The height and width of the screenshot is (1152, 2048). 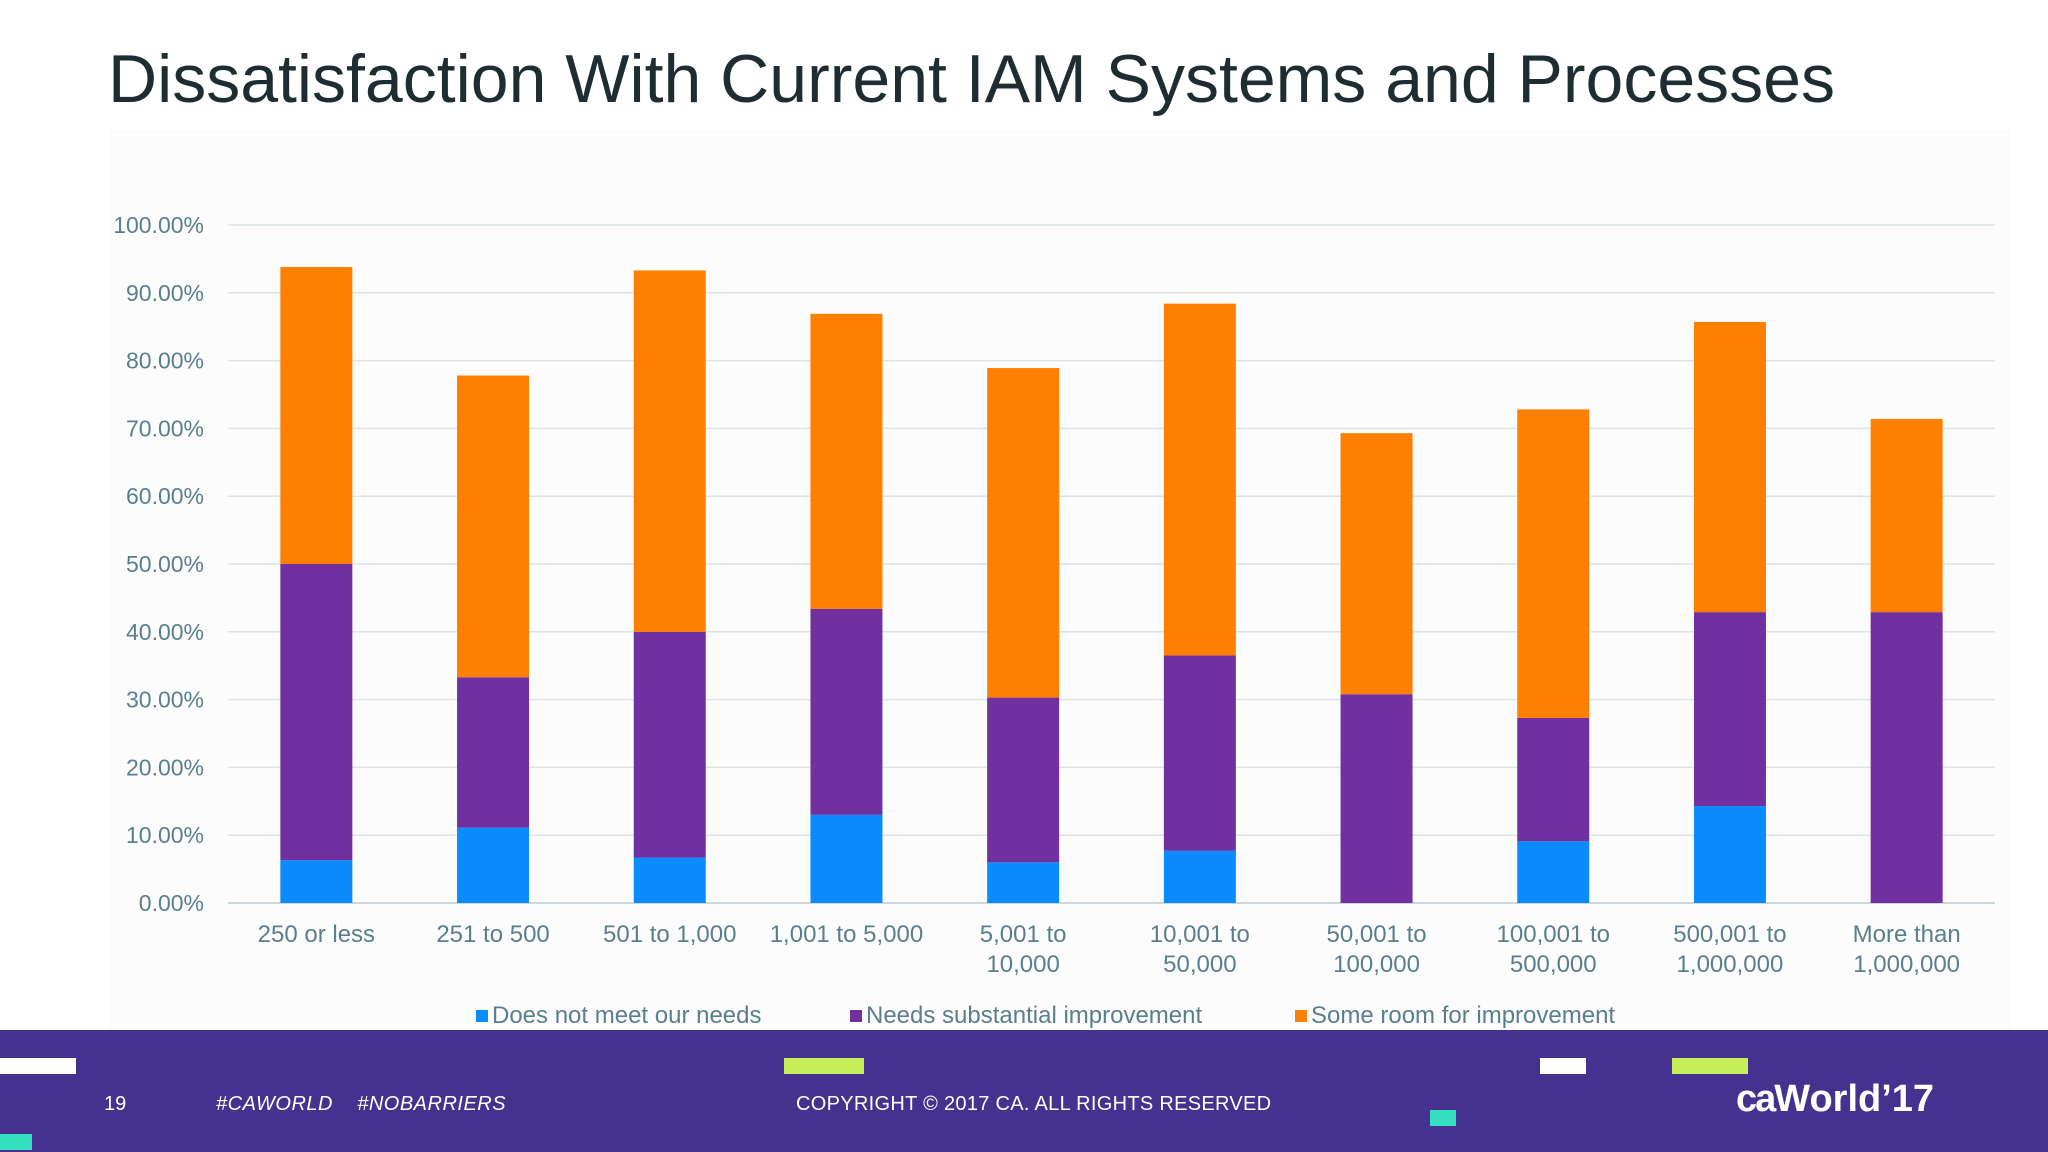 What do you see at coordinates (1463, 1015) in the screenshot?
I see `legend-label: Some room for improvement` at bounding box center [1463, 1015].